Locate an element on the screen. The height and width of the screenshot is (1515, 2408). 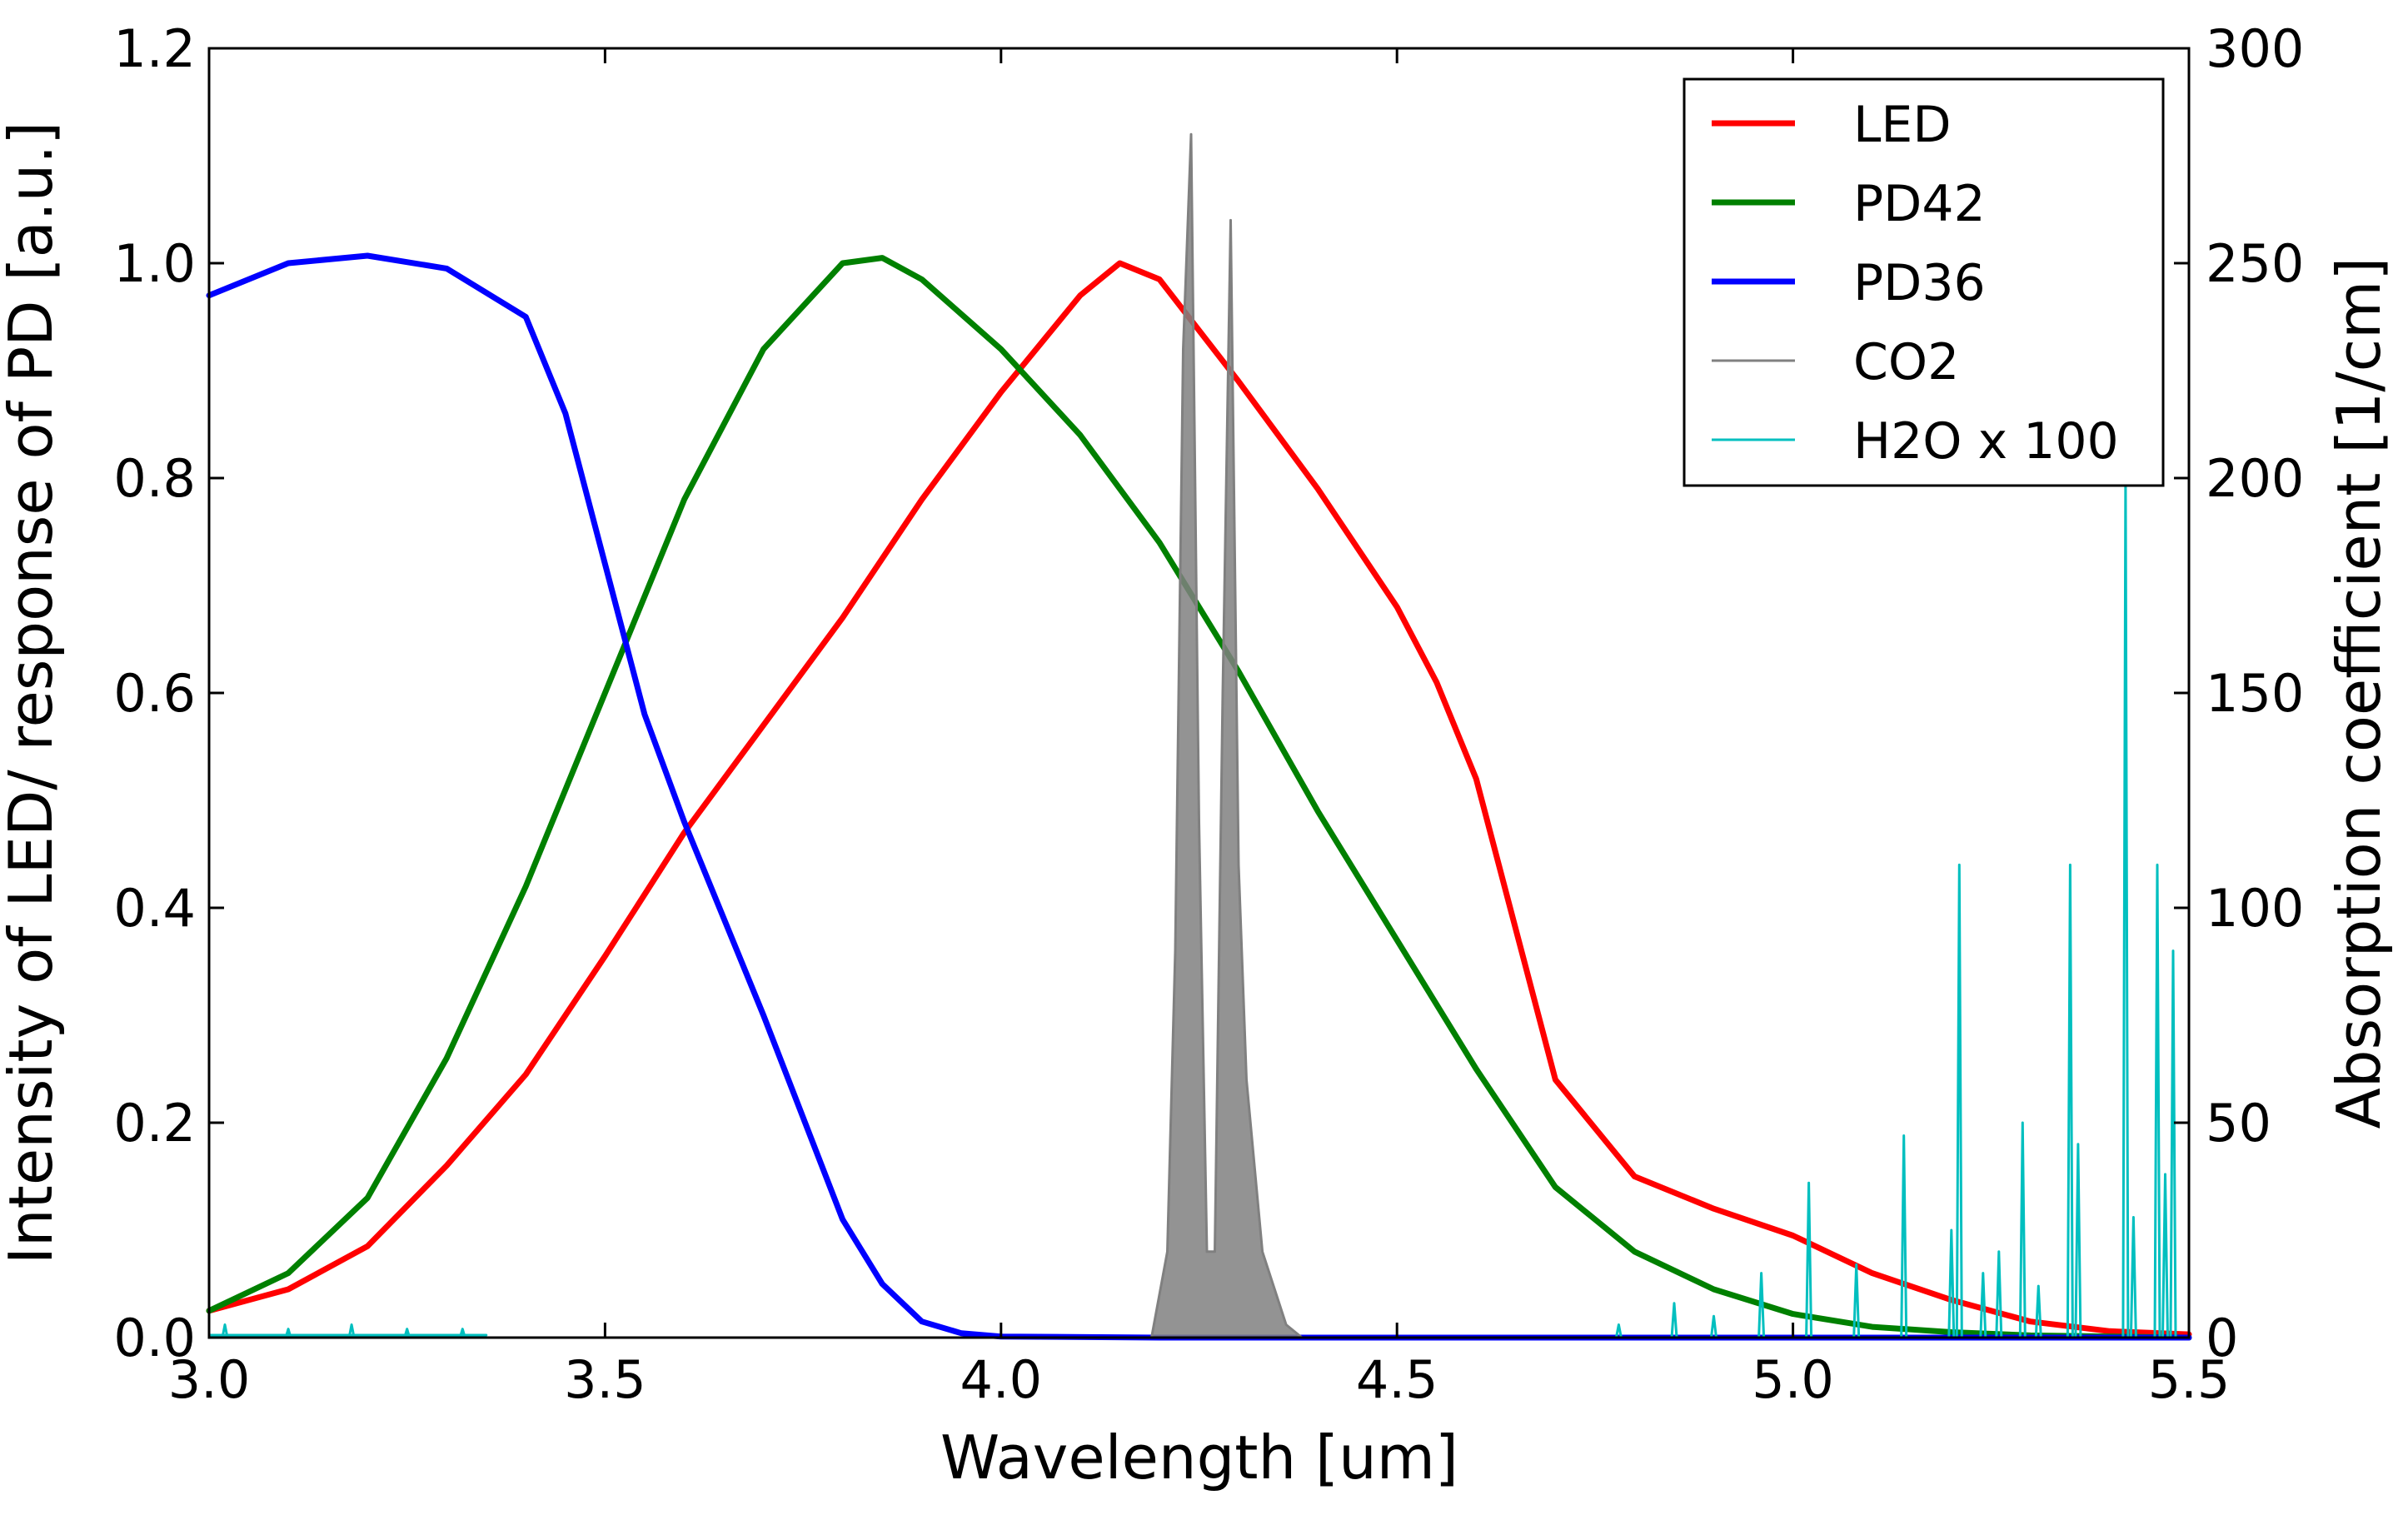
series-co2-line is located at coordinates (1227, 735).